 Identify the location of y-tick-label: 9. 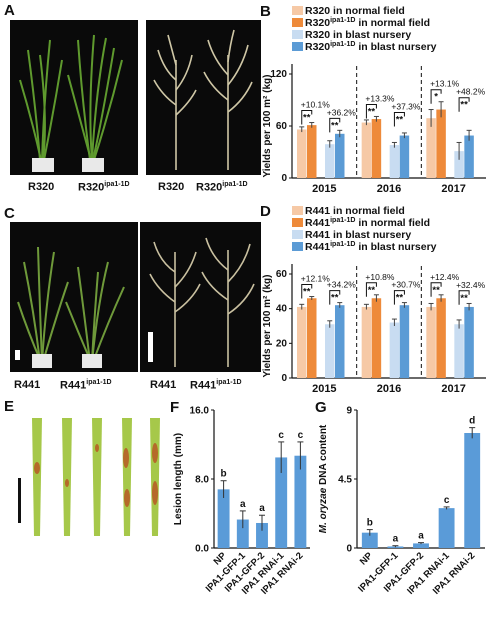
(349, 411).